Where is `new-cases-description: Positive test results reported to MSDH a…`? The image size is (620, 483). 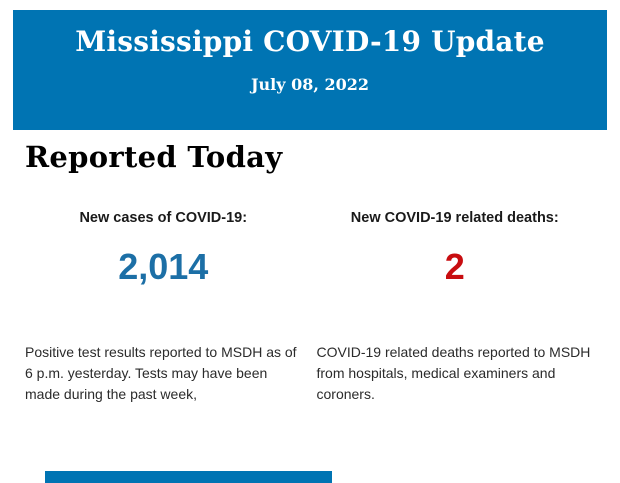 new-cases-description: Positive test results reported to MSDH a… is located at coordinates (161, 373).